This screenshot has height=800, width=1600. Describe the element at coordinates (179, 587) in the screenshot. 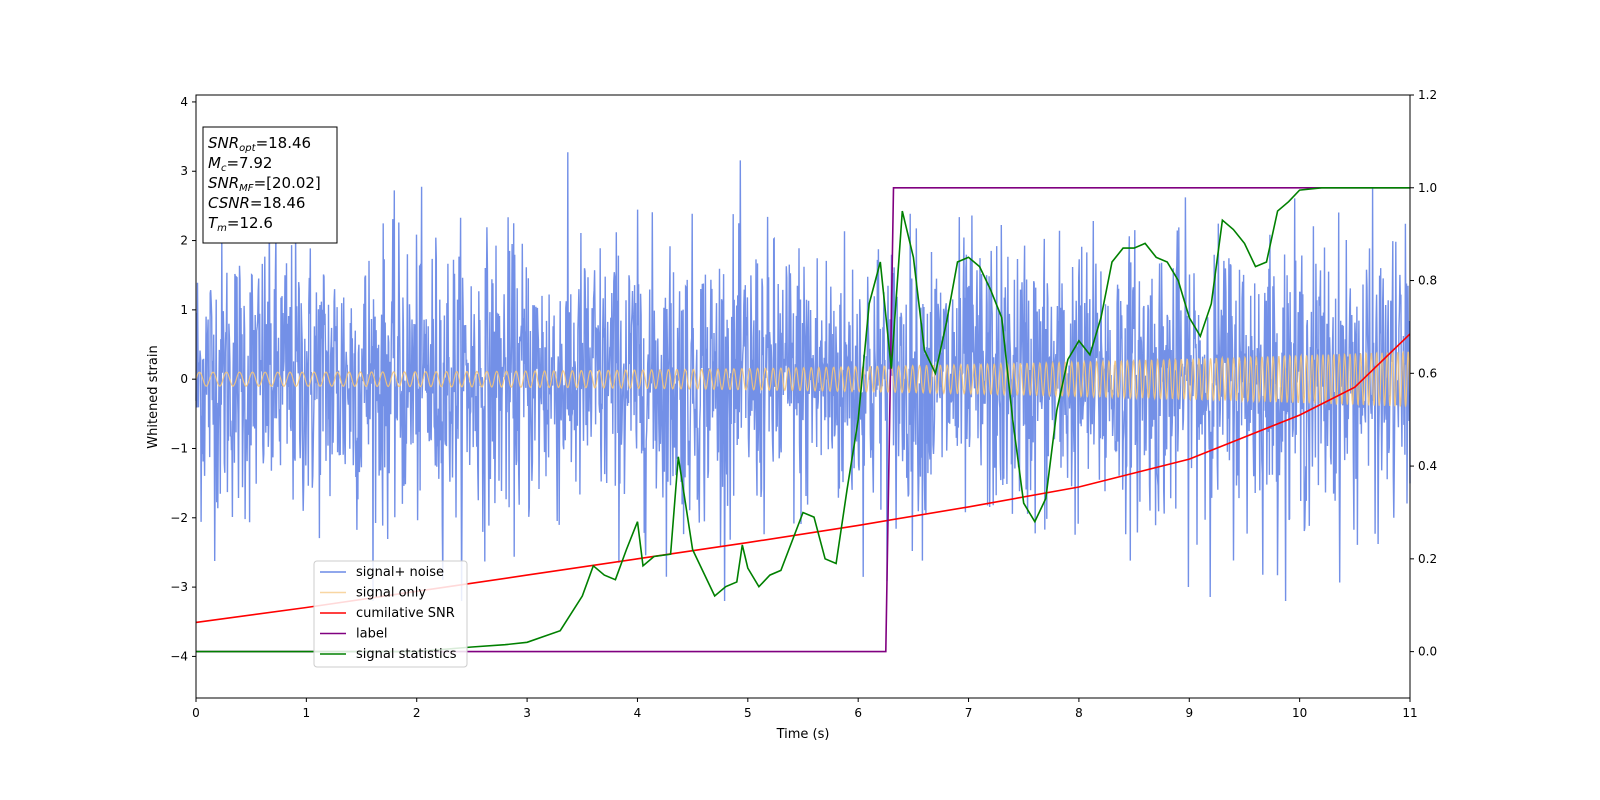

I see `y-left-tick-label: −3` at that location.